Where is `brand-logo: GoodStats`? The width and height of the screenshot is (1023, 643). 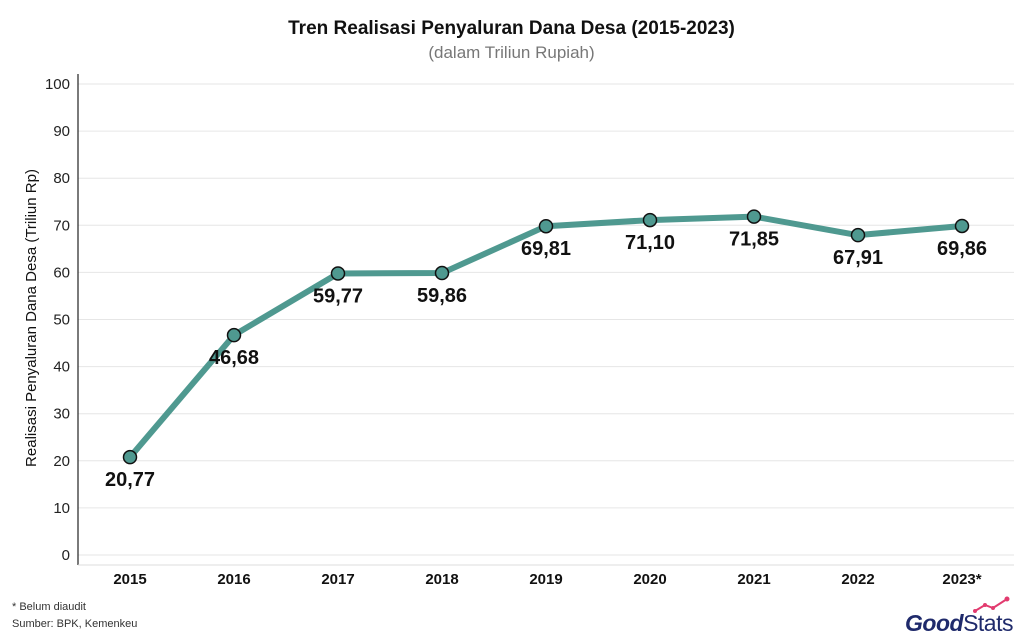 brand-logo: GoodStats is located at coordinates (959, 616).